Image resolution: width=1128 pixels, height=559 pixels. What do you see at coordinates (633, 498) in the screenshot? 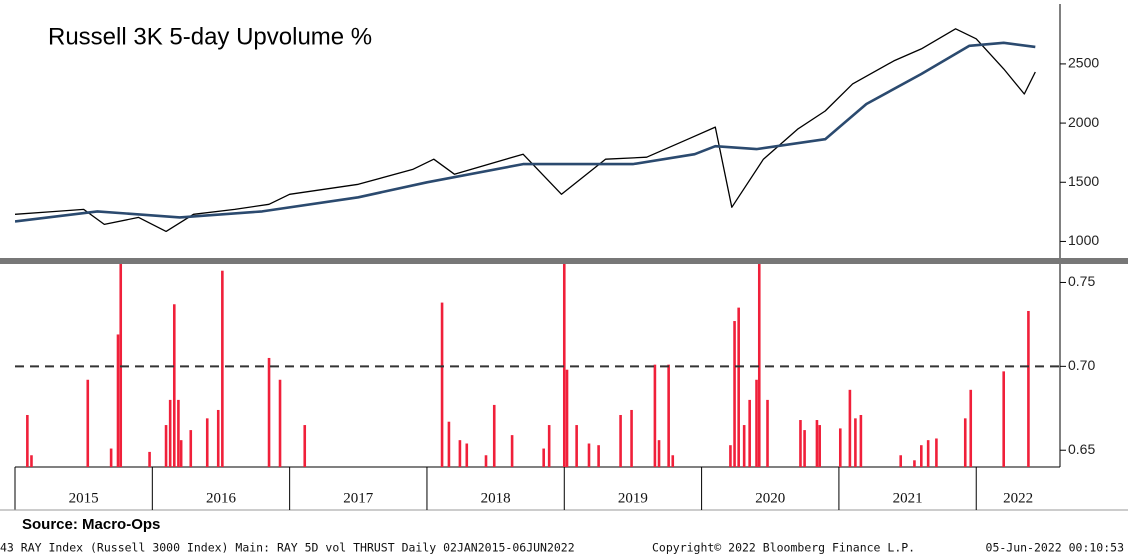
I see `year-label: 2019` at bounding box center [633, 498].